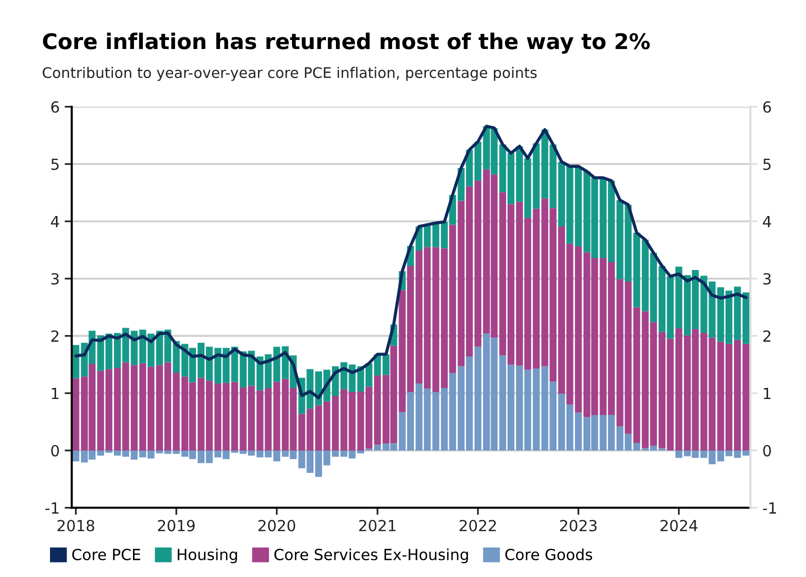  I want to click on x-tick-label: 2018, so click(76, 526).